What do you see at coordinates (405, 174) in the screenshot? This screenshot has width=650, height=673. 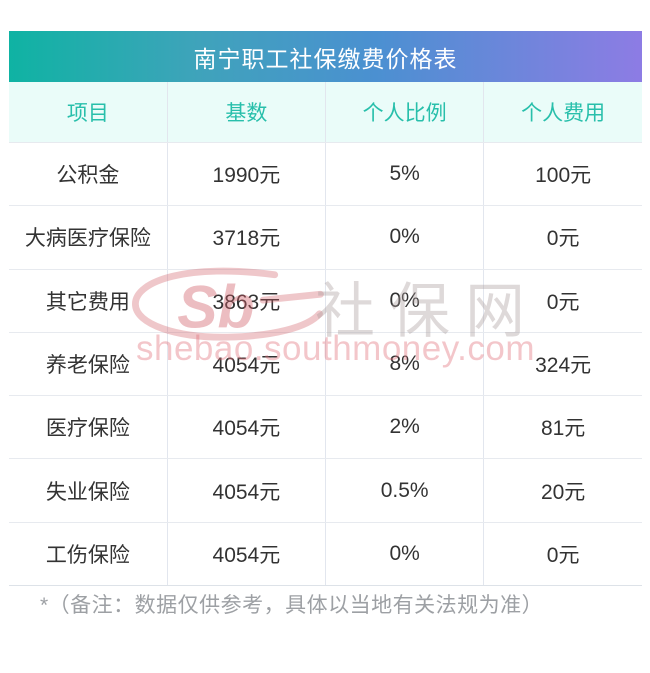 I see `cell-personal-ratio: 5%` at bounding box center [405, 174].